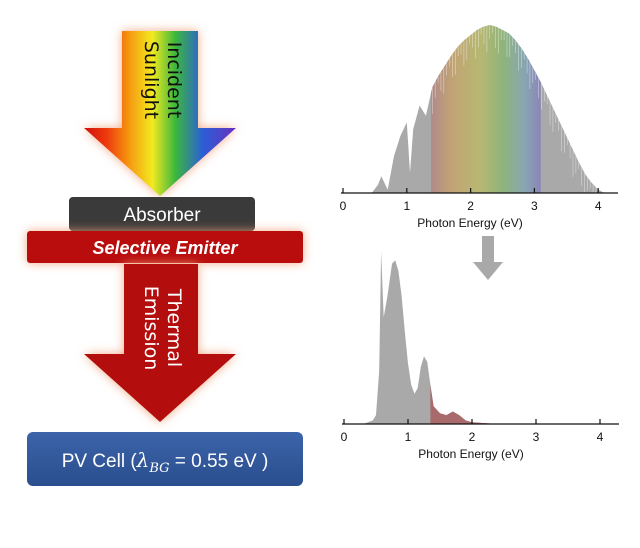  Describe the element at coordinates (536, 437) in the screenshot. I see `thermal-emission-tick-label-3: 3` at that location.